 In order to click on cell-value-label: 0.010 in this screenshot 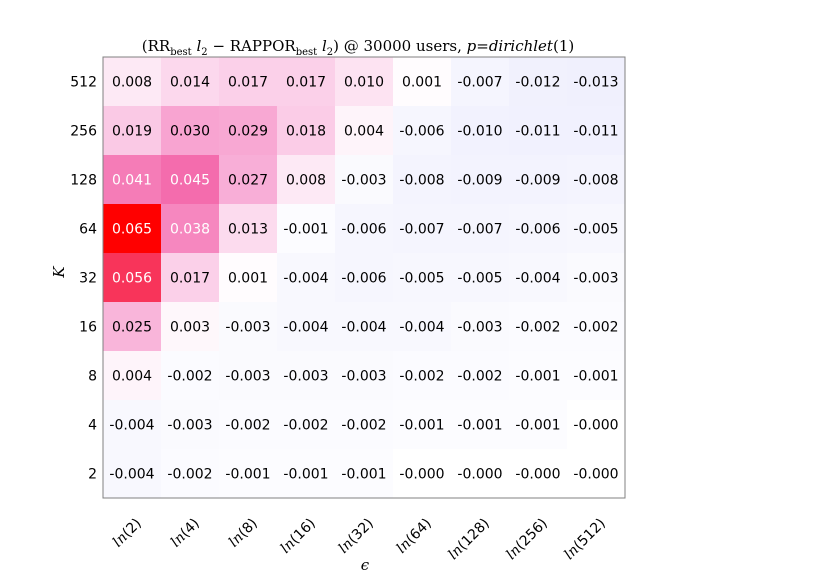, I will do `click(364, 83)`.